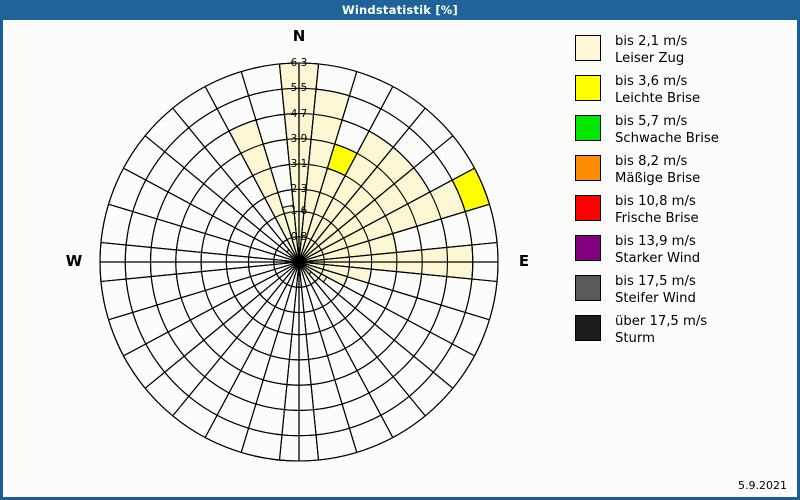 The image size is (800, 500). Describe the element at coordinates (400, 487) in the screenshot. I see `window-footer: 5.9.2021` at that location.